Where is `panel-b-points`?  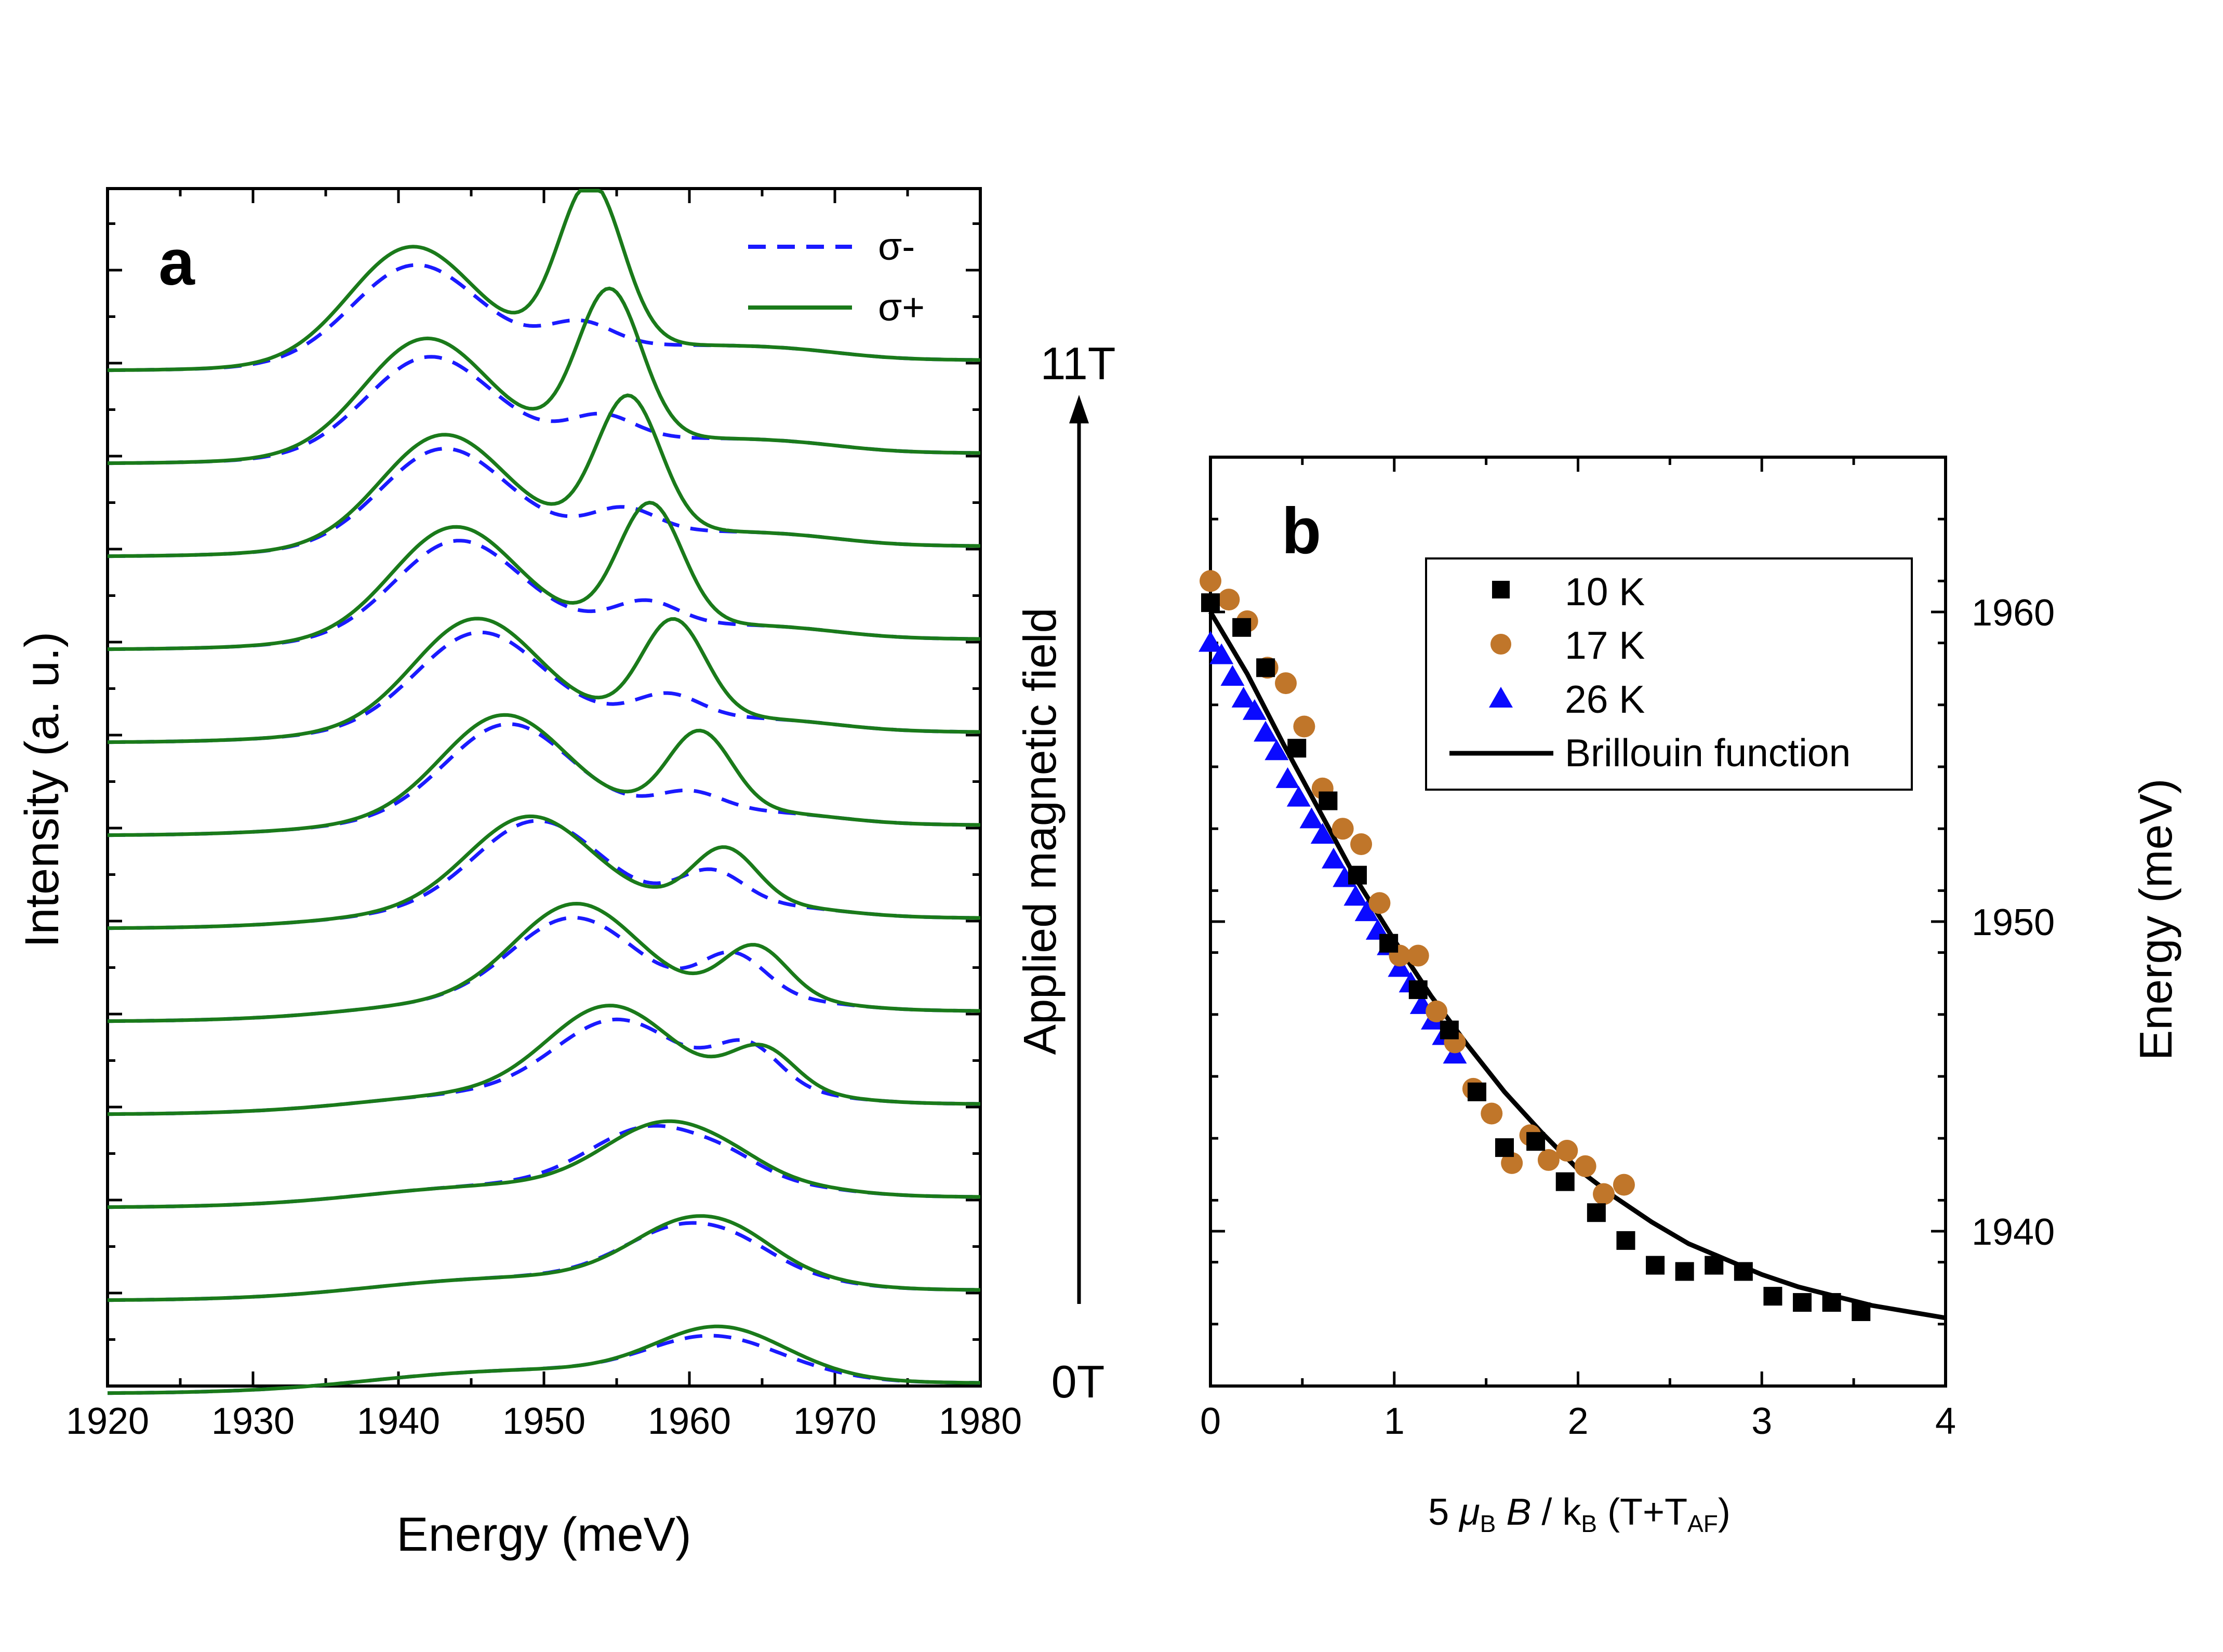
panel-b-points is located at coordinates (1535, 946).